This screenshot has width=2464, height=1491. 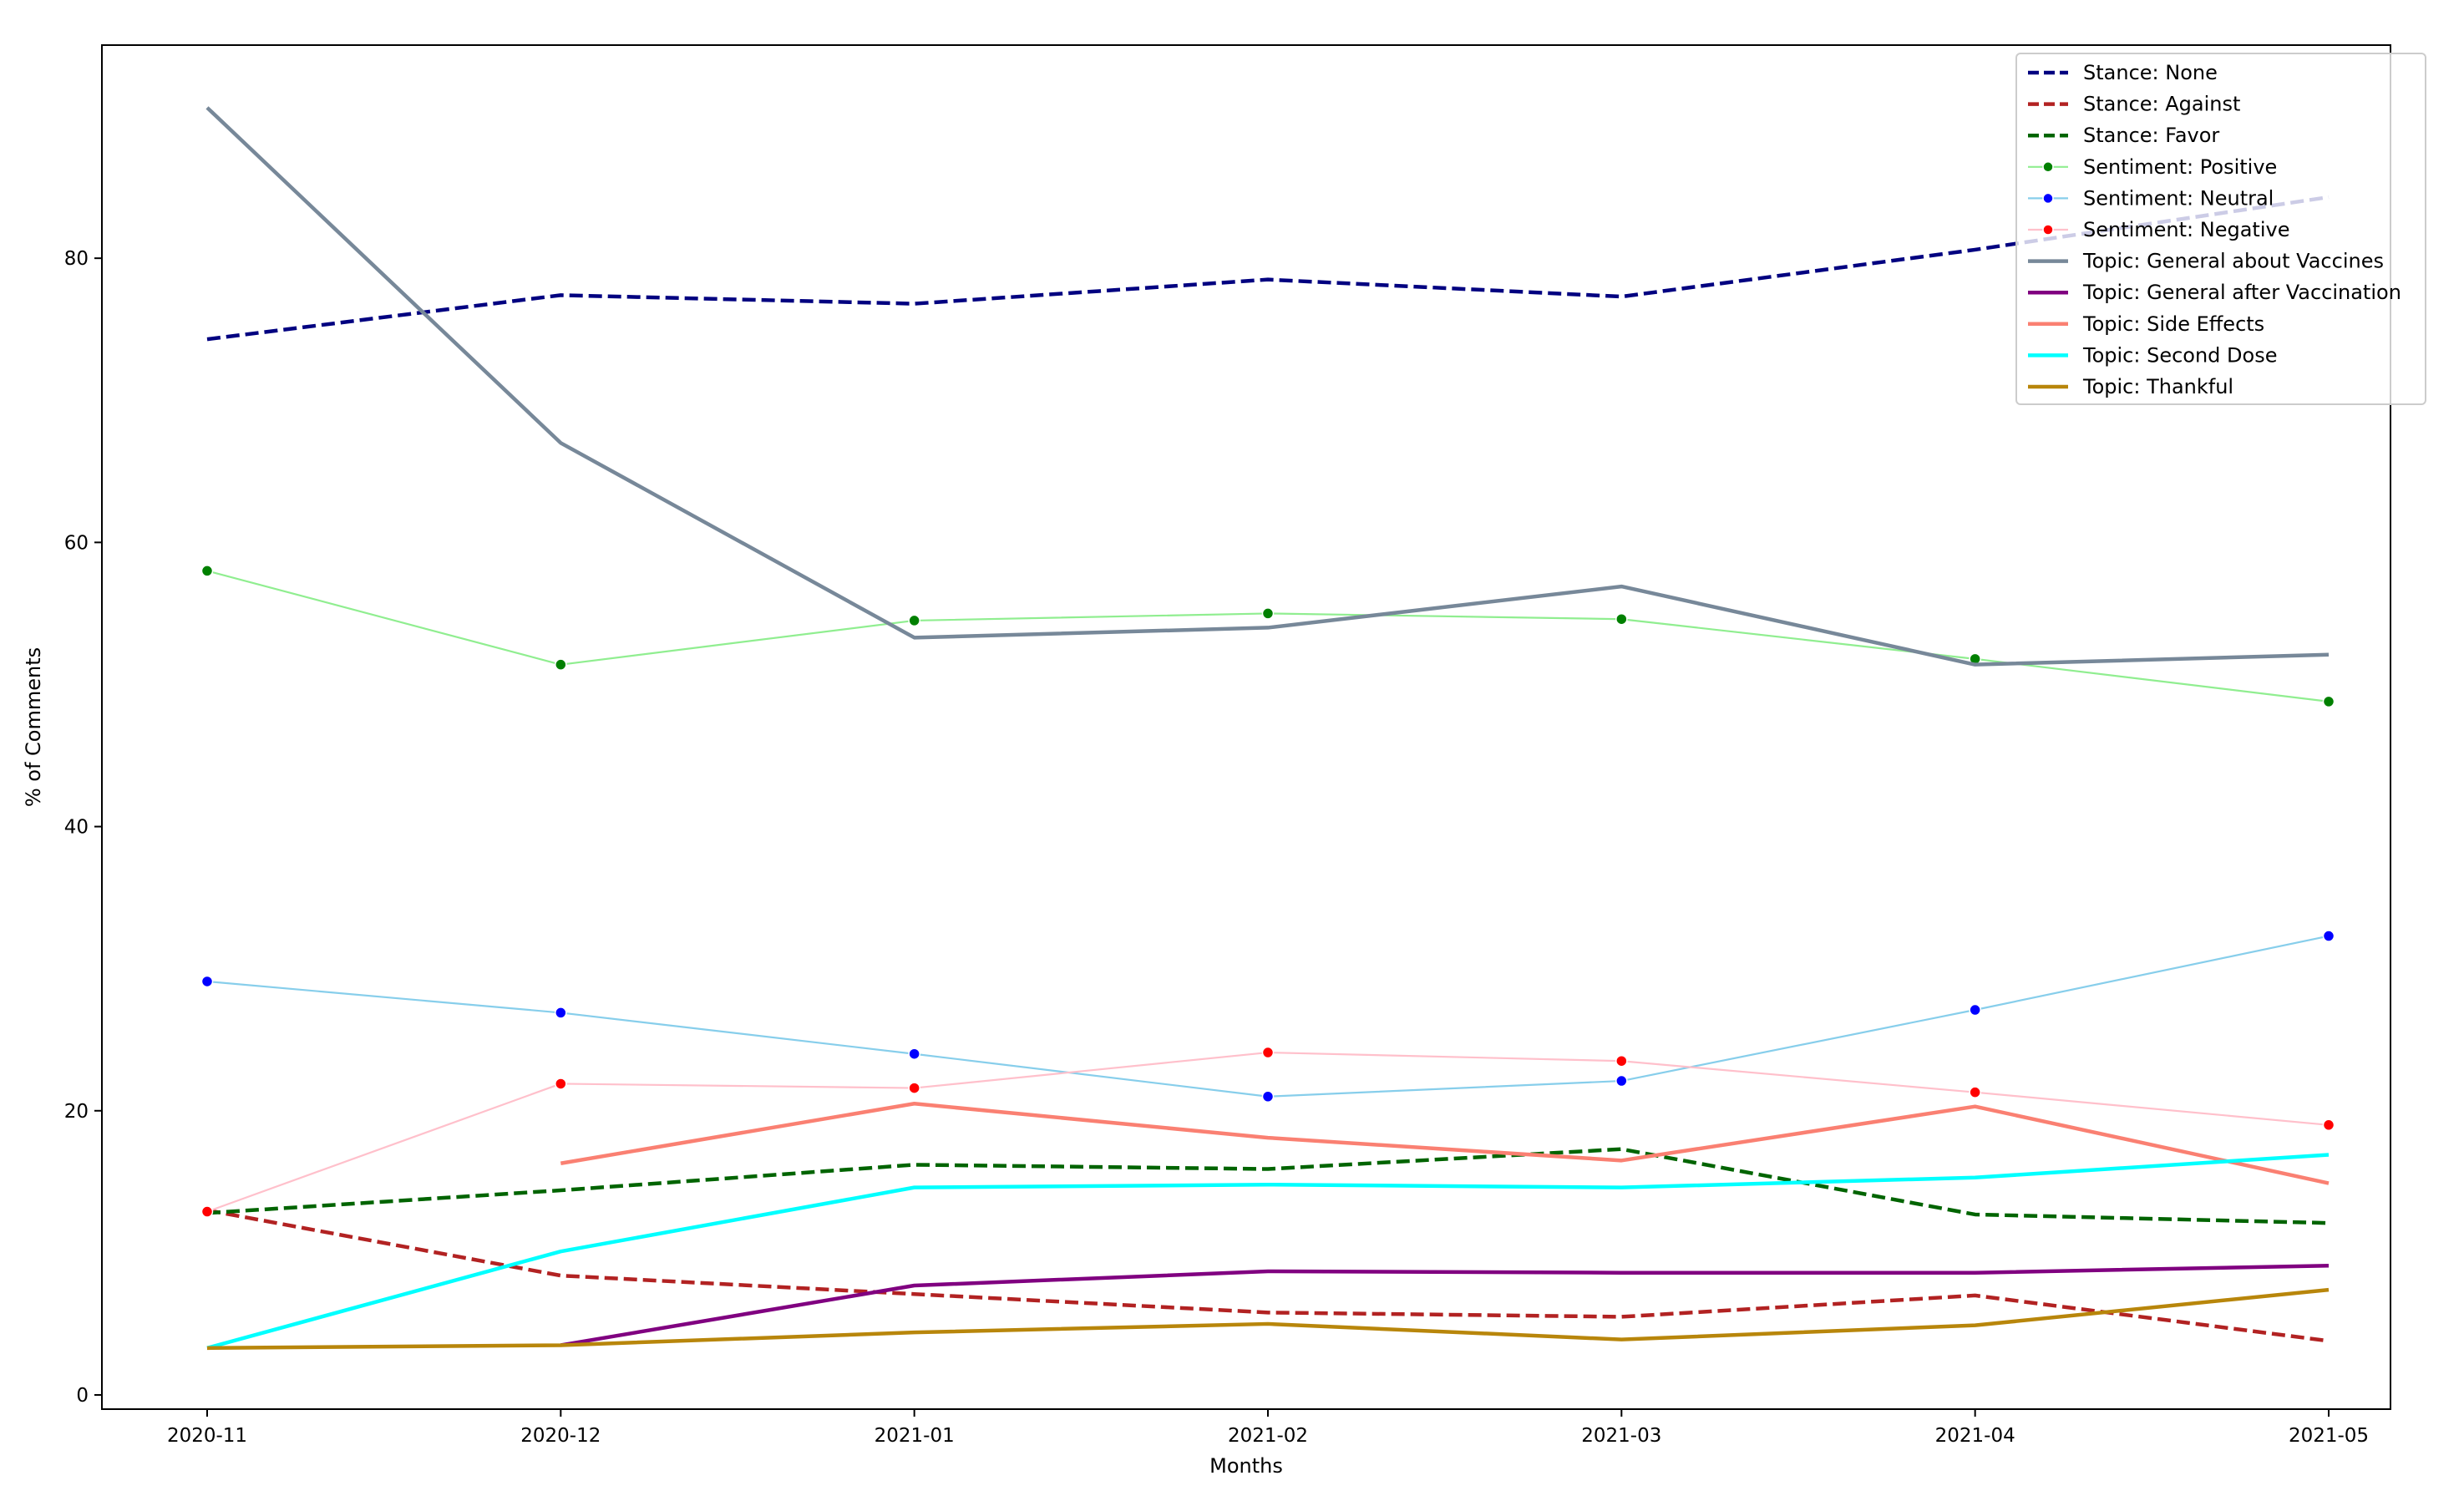 I want to click on legend-box, so click(x=2221, y=229).